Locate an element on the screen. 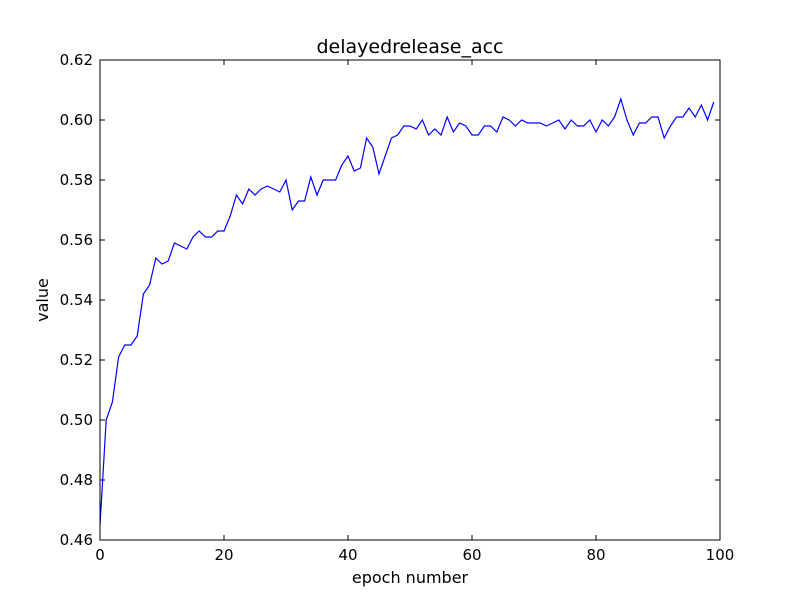 The height and width of the screenshot is (600, 800). x-tick-label: 20 is located at coordinates (223, 555).